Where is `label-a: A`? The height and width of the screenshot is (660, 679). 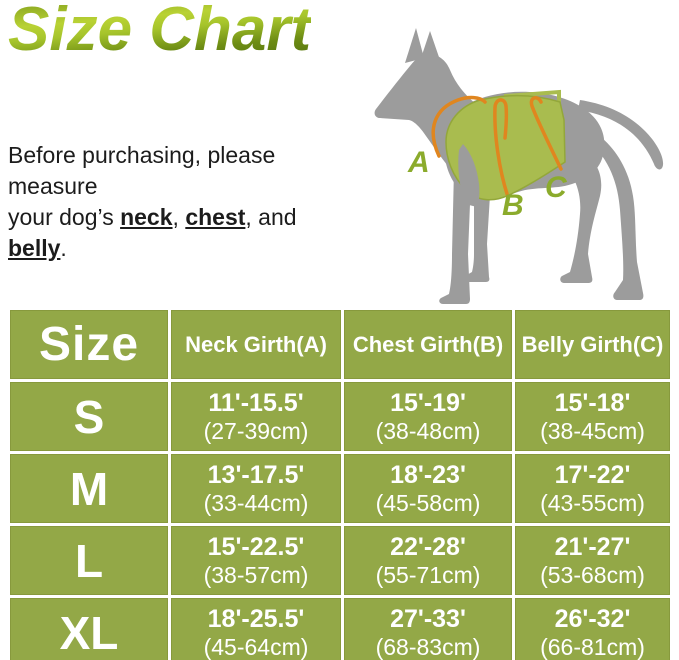 label-a: A is located at coordinates (418, 162).